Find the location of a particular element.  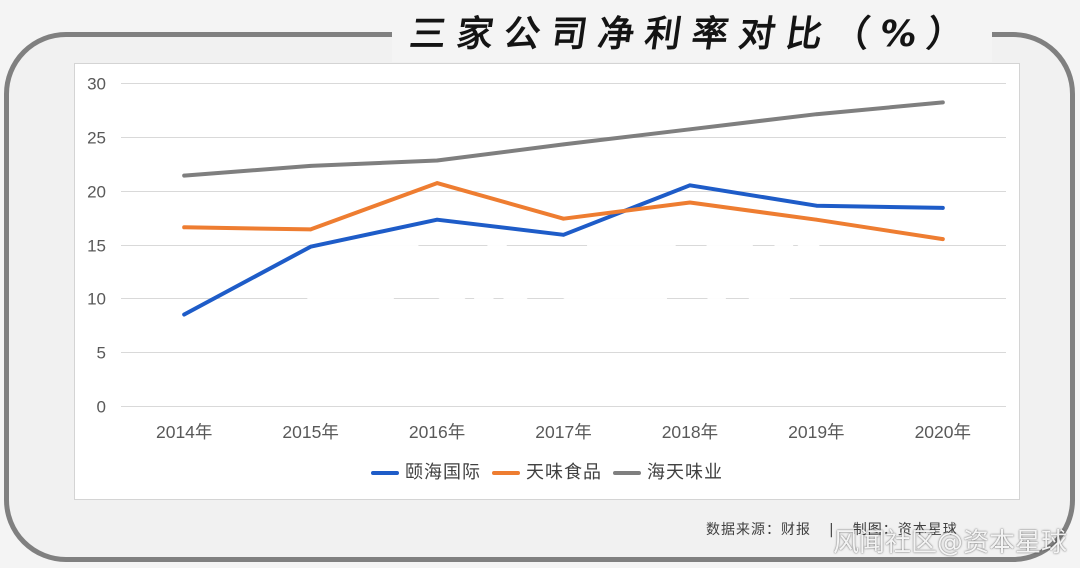

y-tick-label: 20 is located at coordinates (96, 192).